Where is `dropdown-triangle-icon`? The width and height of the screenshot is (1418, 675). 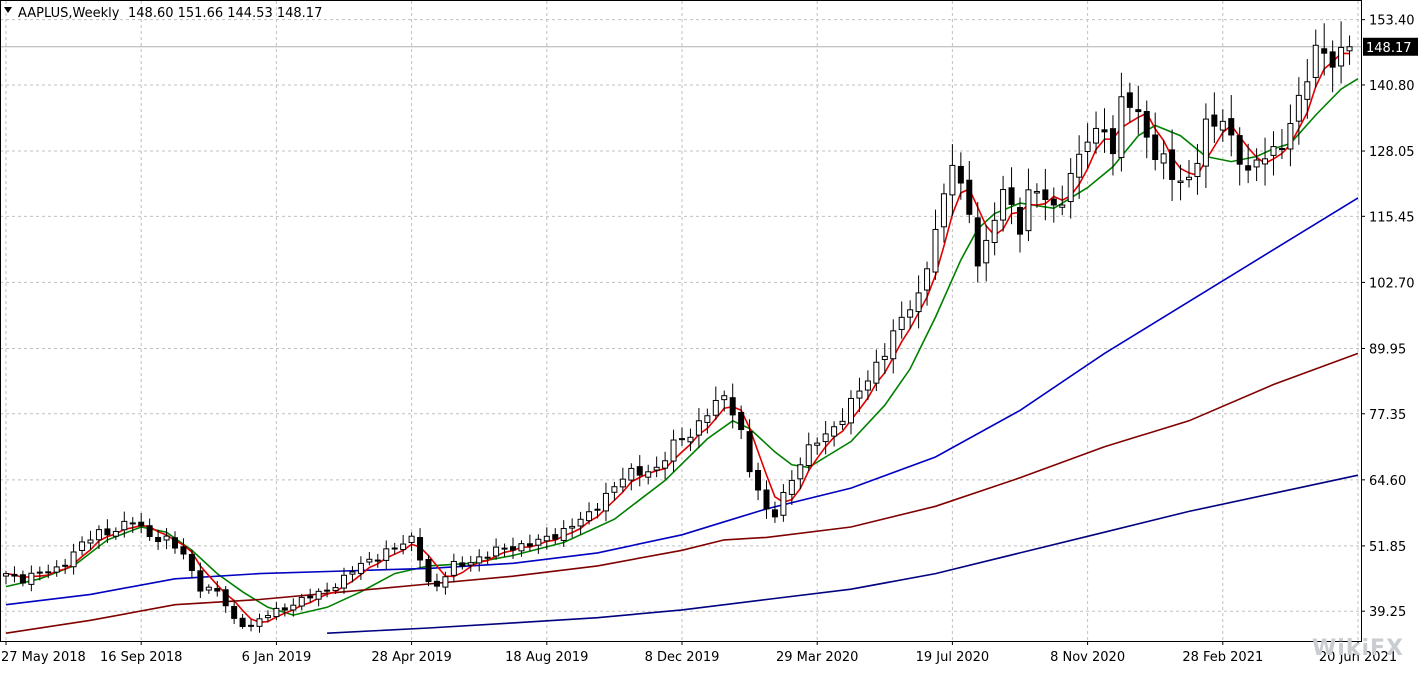 dropdown-triangle-icon is located at coordinates (8, 10).